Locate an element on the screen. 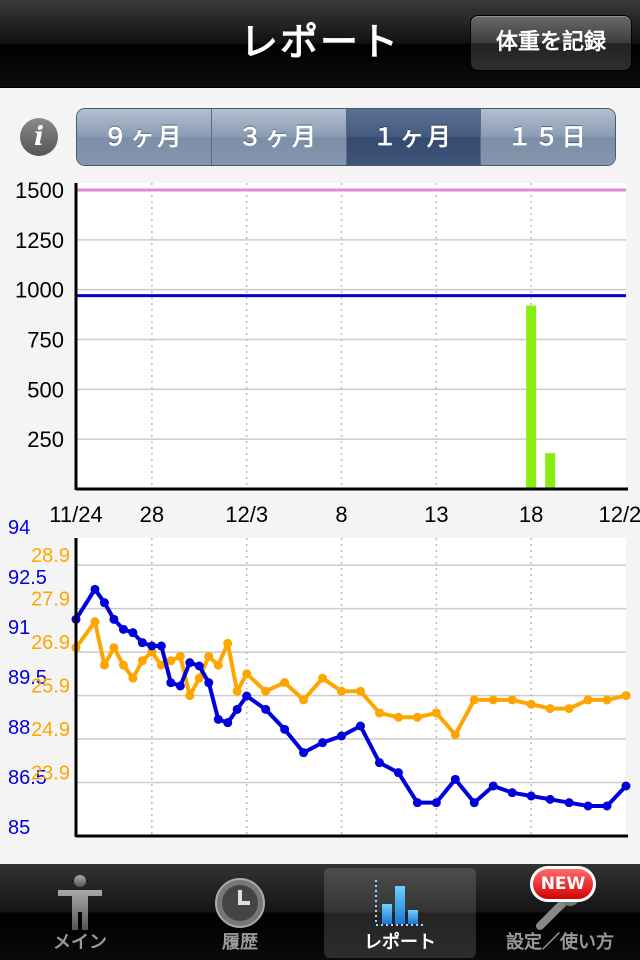  tab-history-label: 履歴 is located at coordinates (240, 942).